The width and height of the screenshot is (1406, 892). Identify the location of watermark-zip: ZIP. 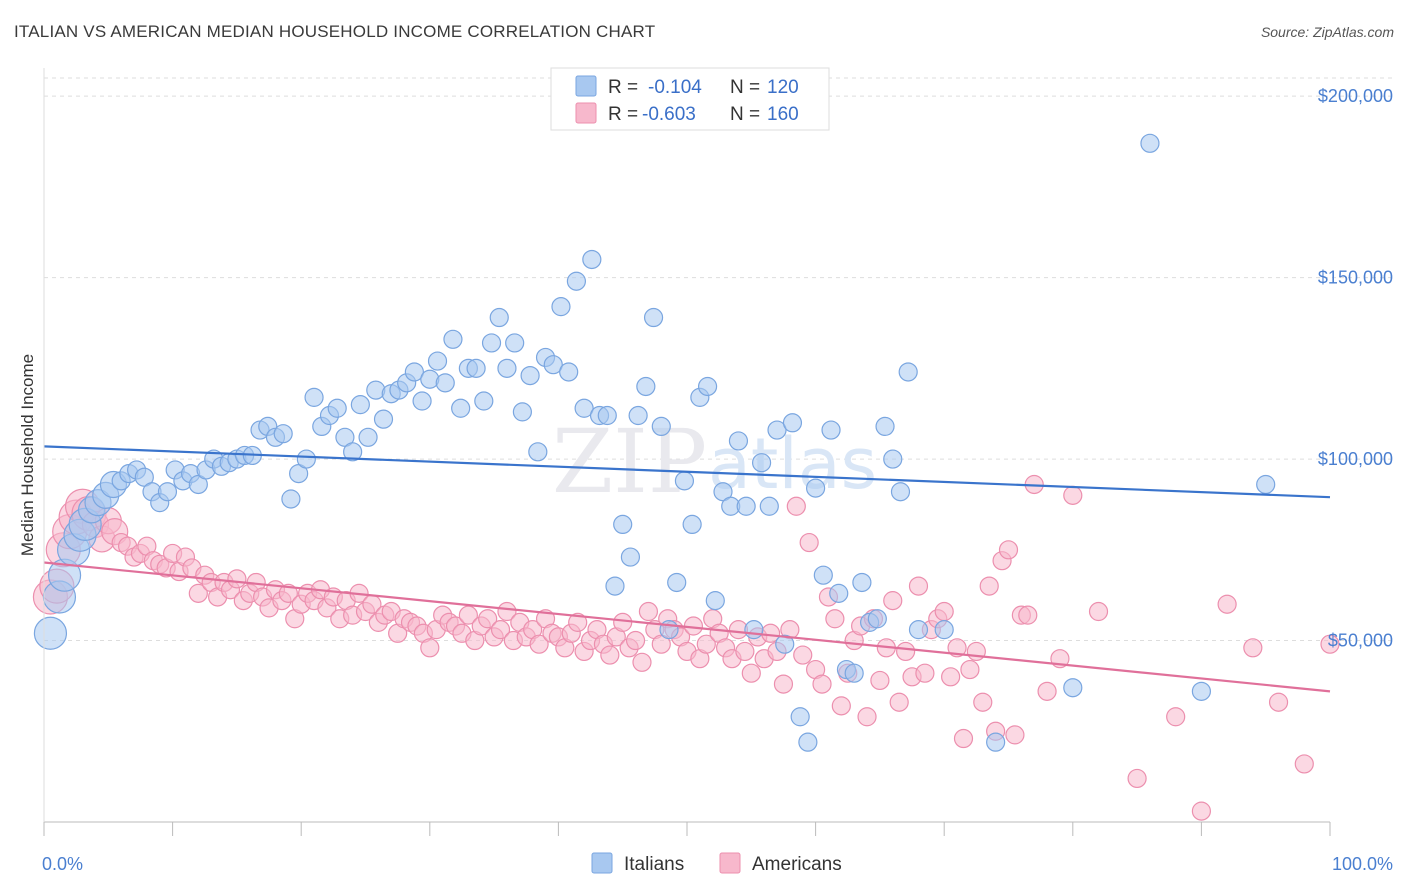
(629, 461).